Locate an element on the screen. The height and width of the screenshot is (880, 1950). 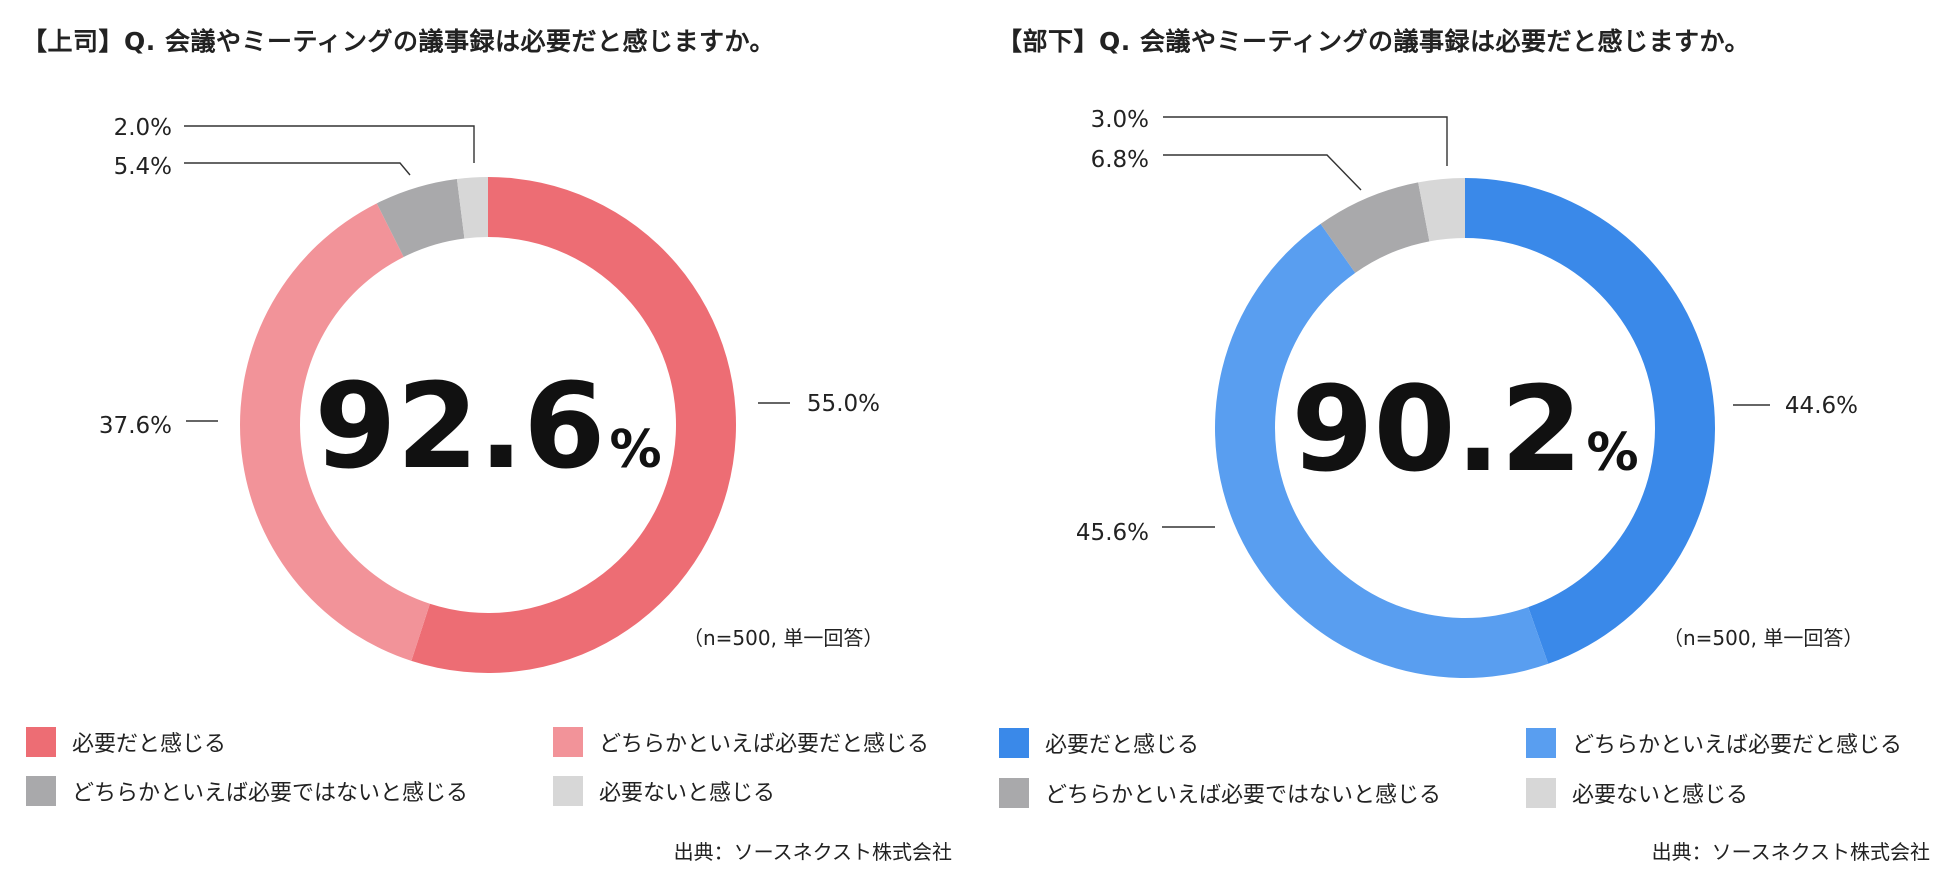
data-label: 37.6% is located at coordinates (135, 426).